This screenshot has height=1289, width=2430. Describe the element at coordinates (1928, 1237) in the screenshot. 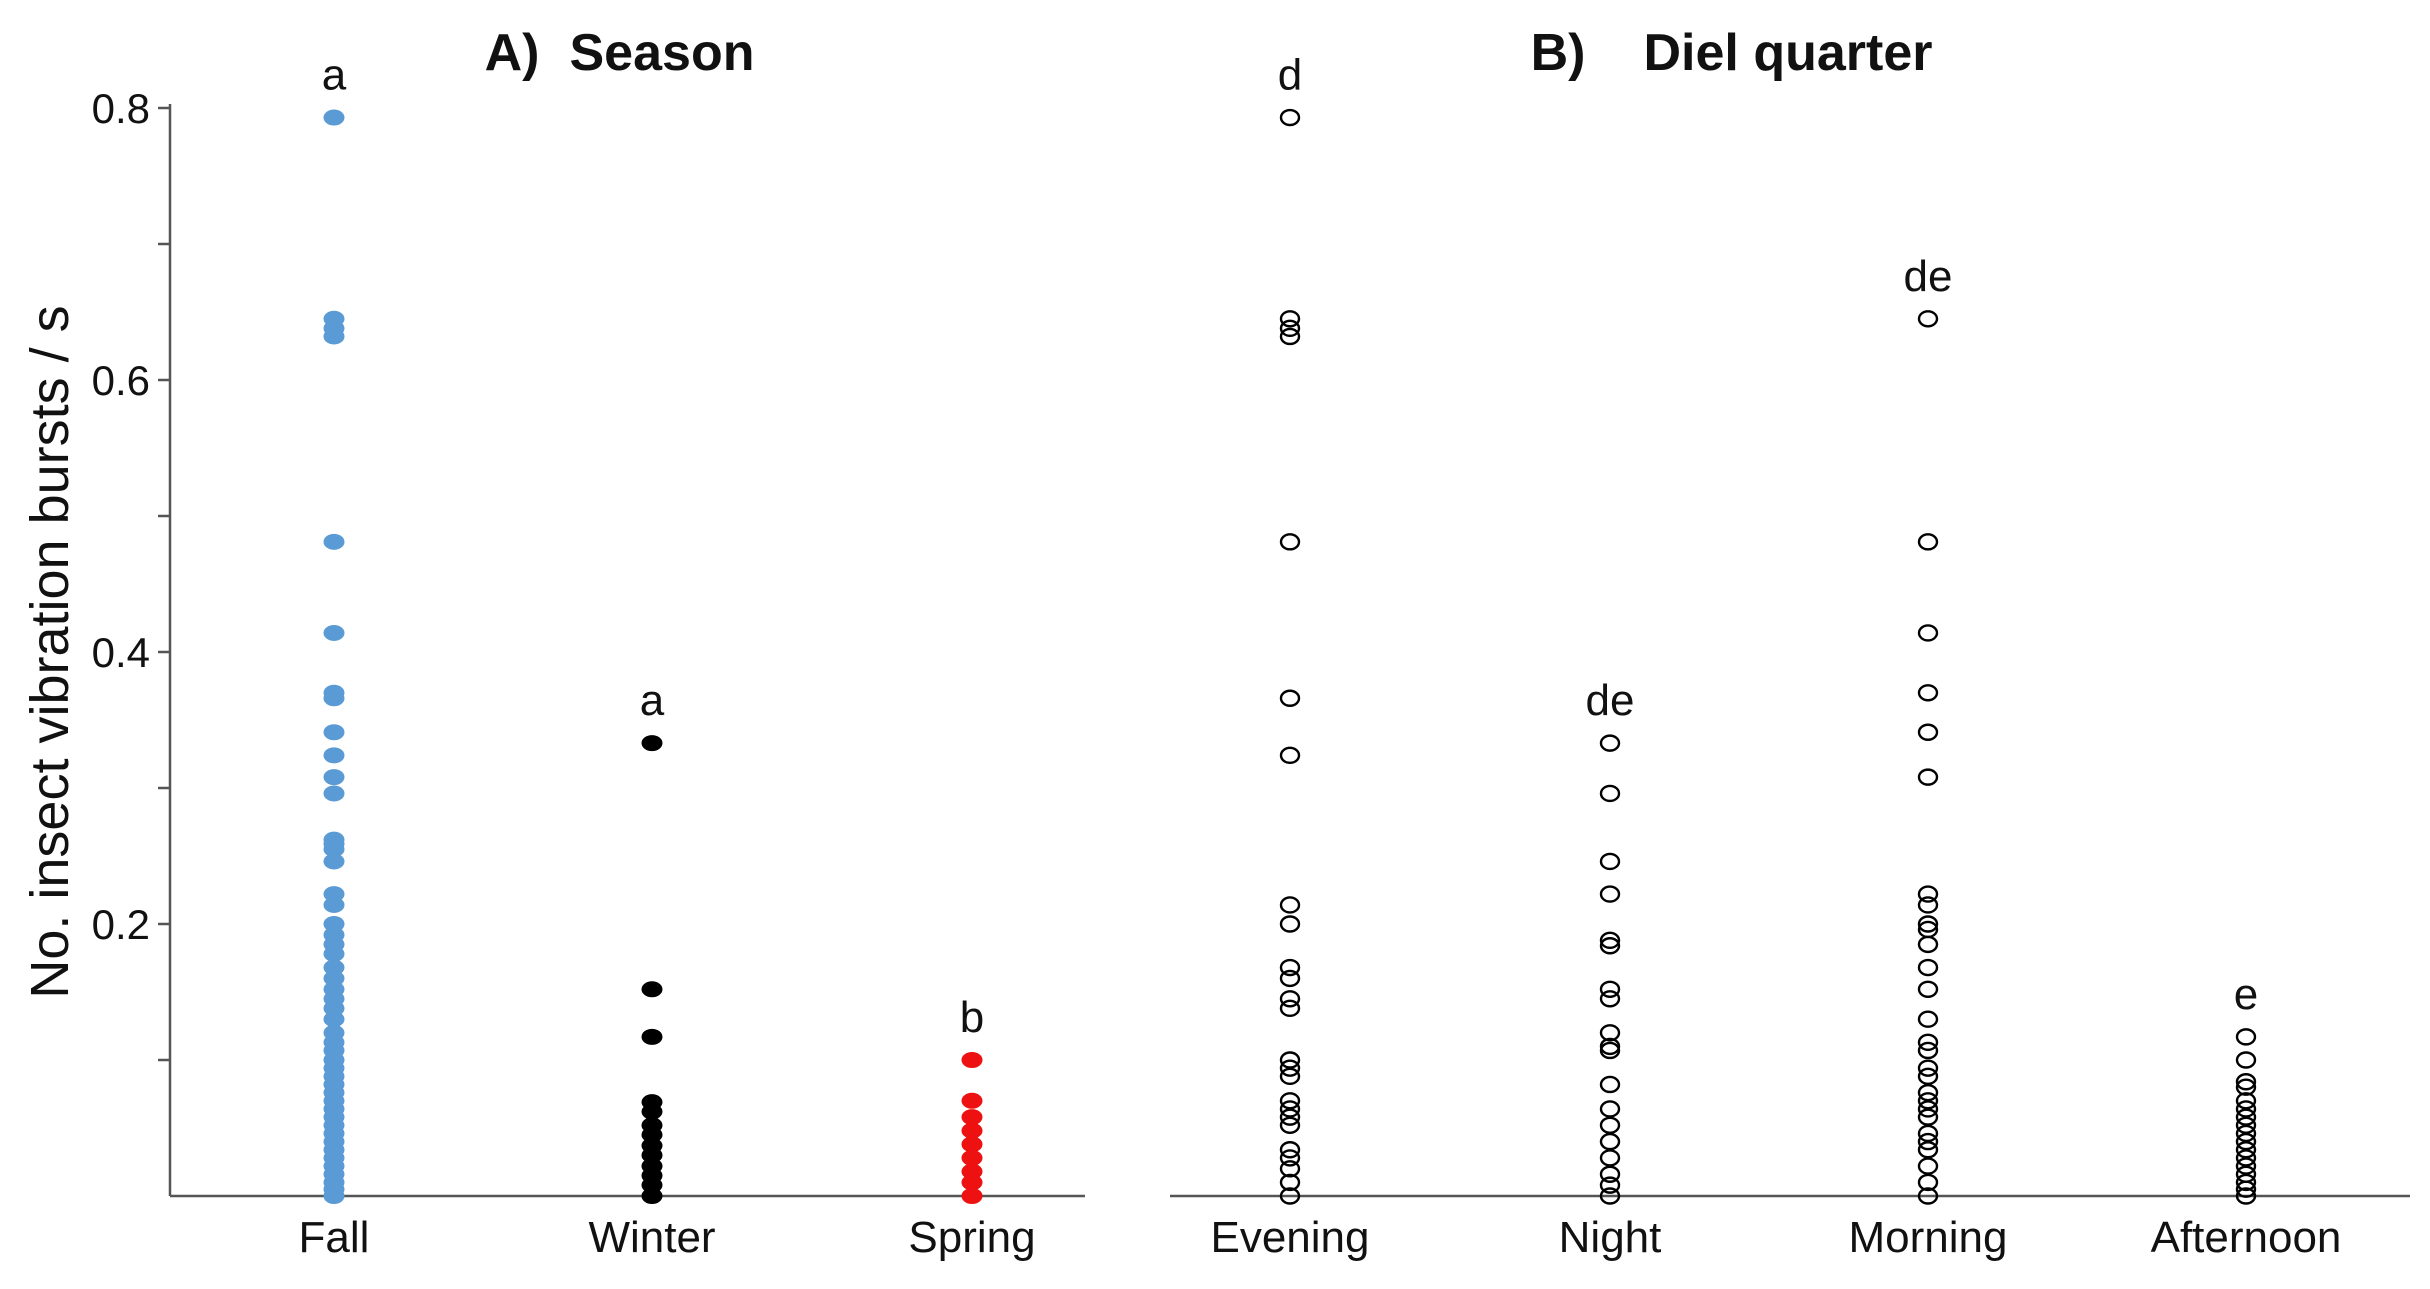

I see `x-category-label: Morning` at that location.